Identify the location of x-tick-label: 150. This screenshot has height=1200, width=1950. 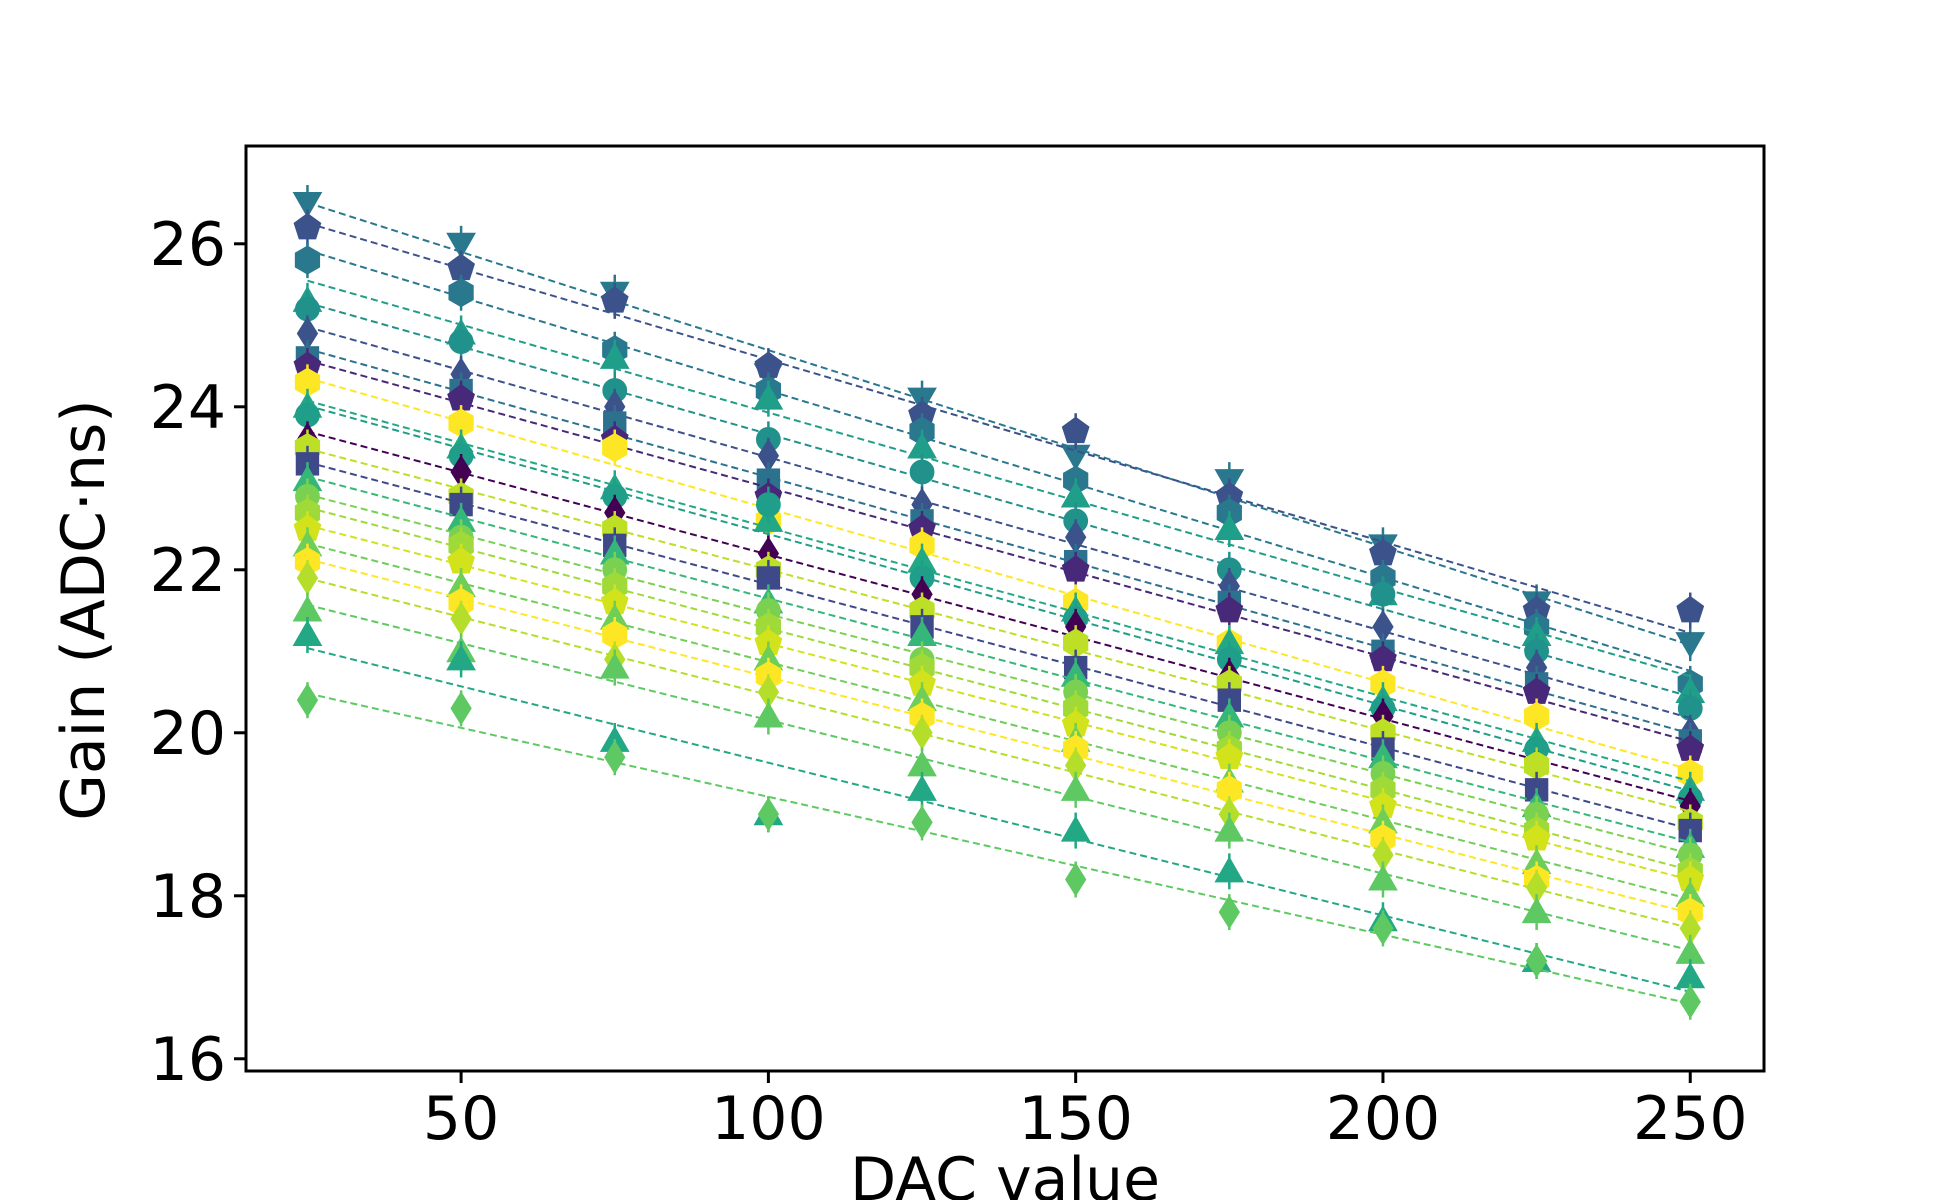
(1075, 1119).